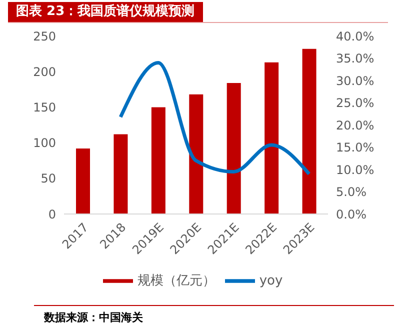 Image resolution: width=396 pixels, height=331 pixels. I want to click on source-note: 数据来源：中国海关, so click(93, 317).